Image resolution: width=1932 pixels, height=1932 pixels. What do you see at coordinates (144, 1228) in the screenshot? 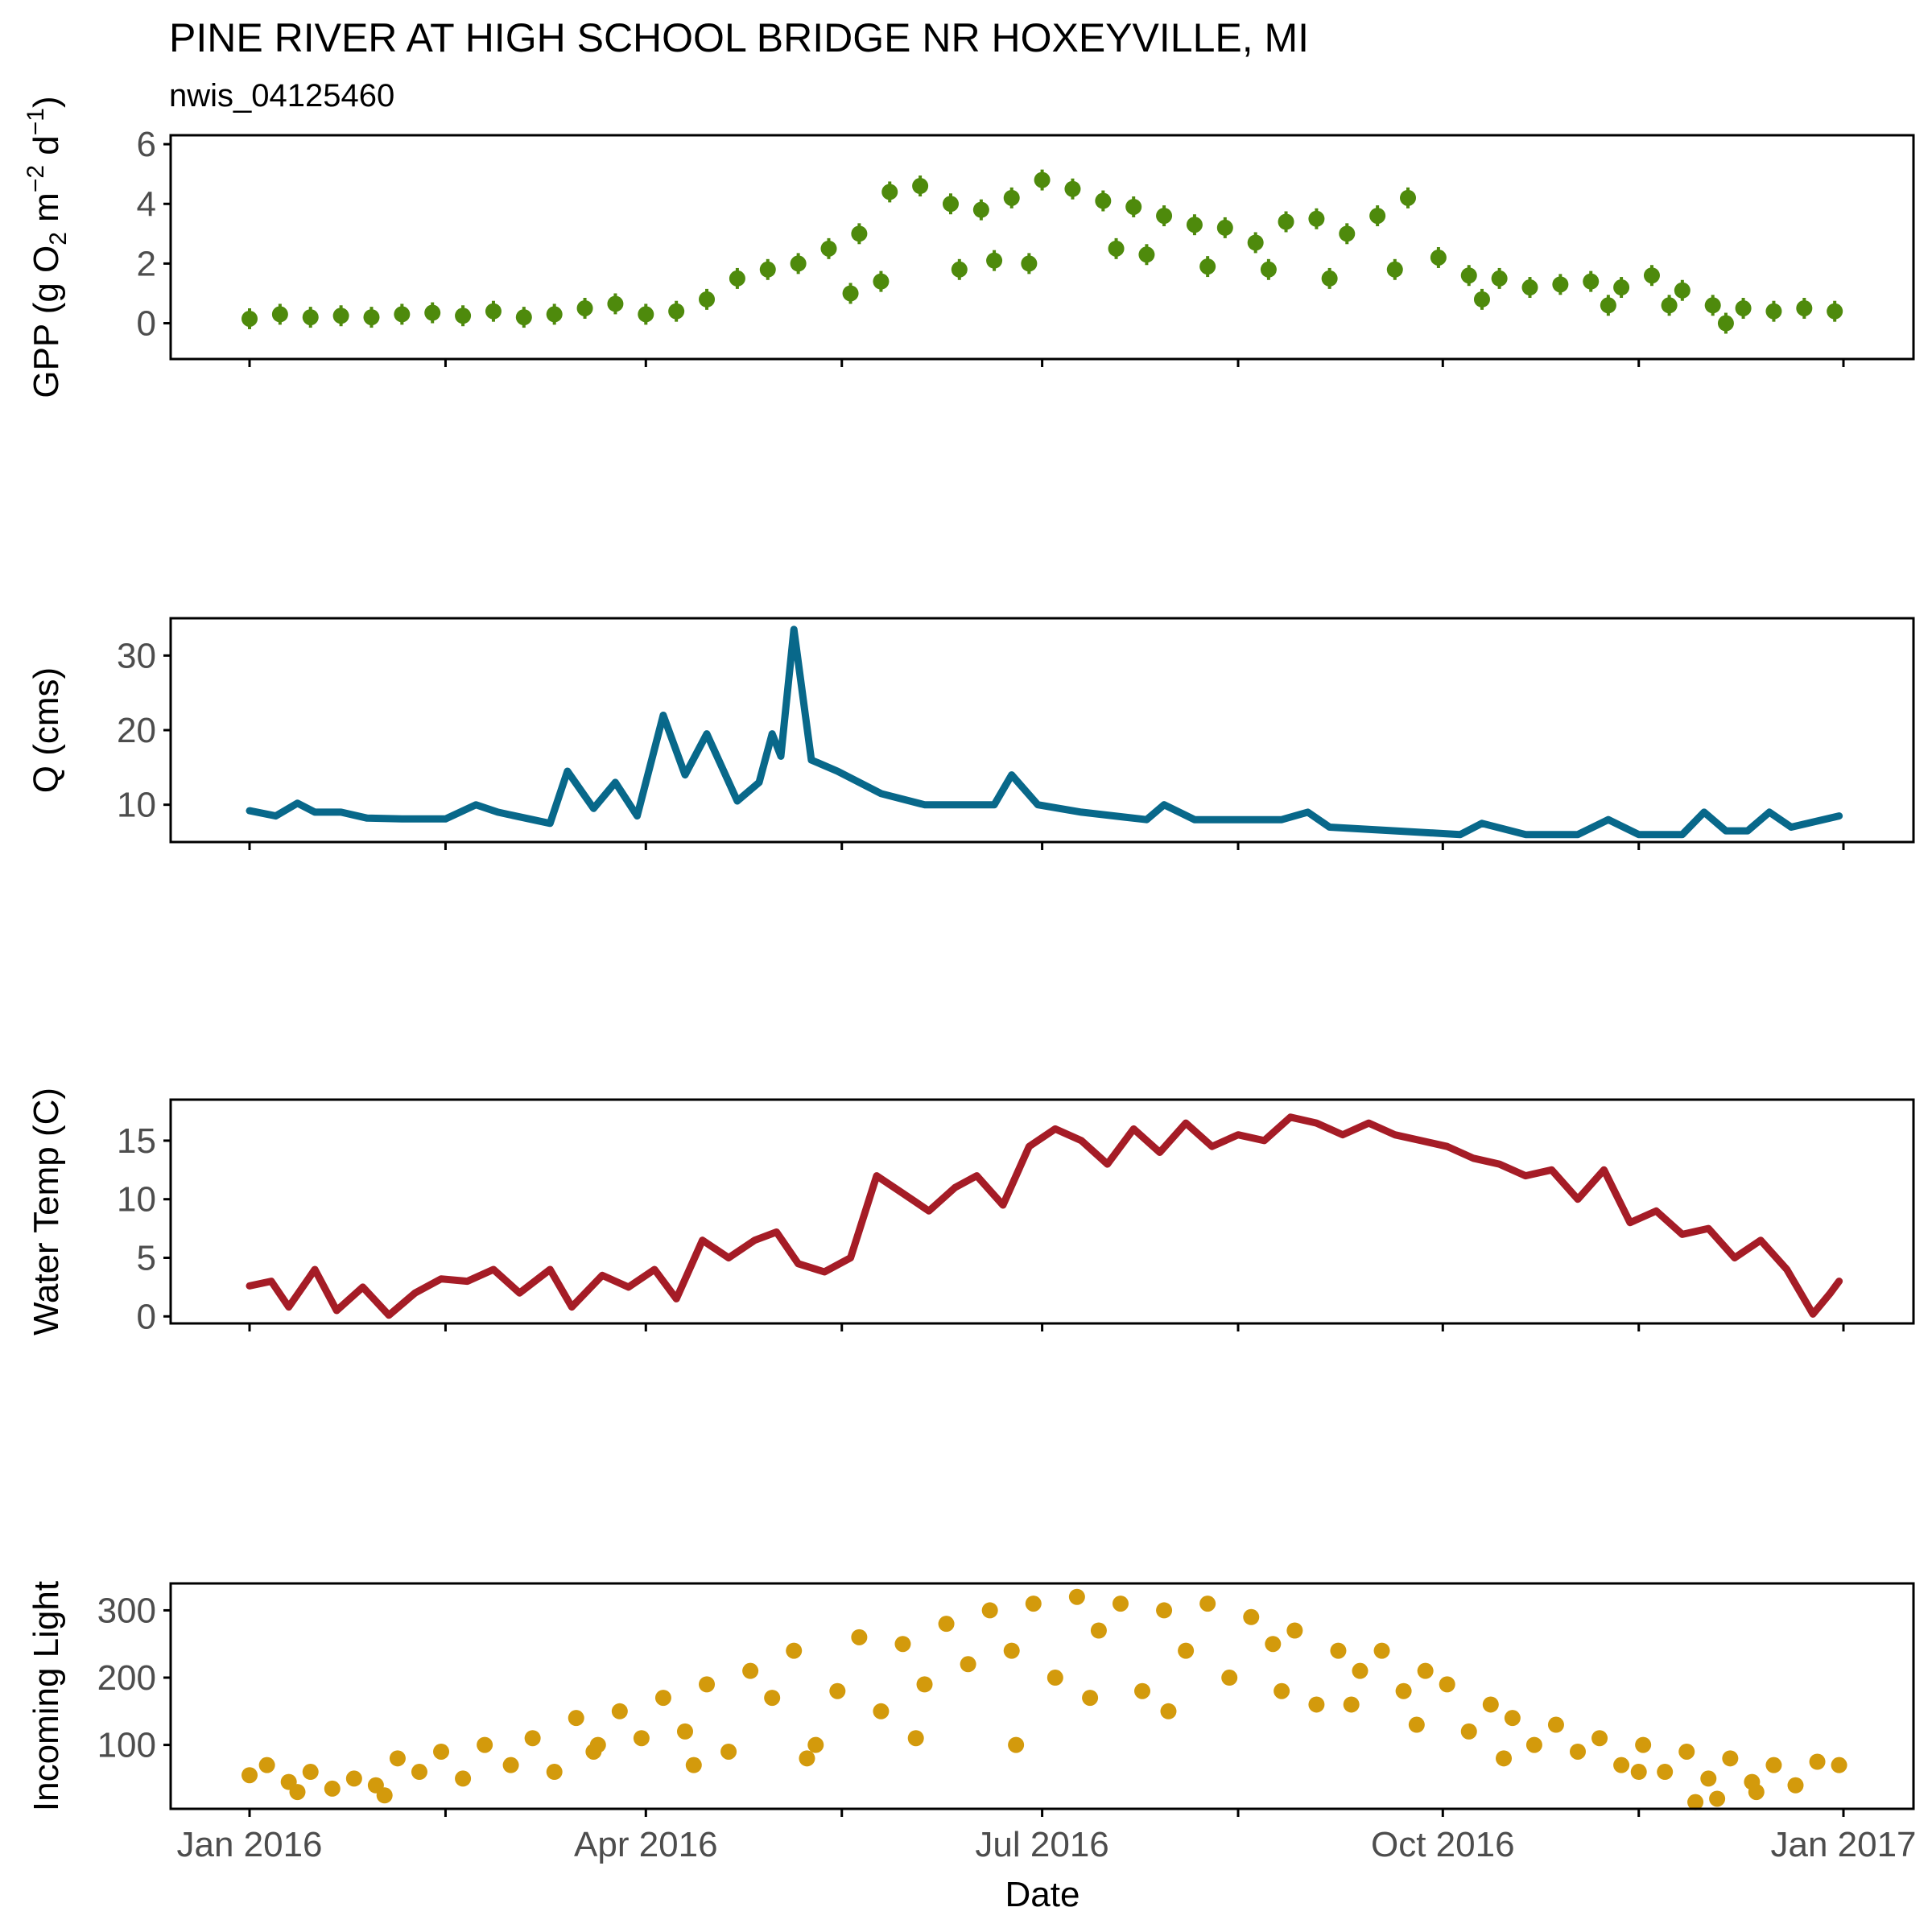
I see `temp-y-ticks: 0 5 10 15` at bounding box center [144, 1228].